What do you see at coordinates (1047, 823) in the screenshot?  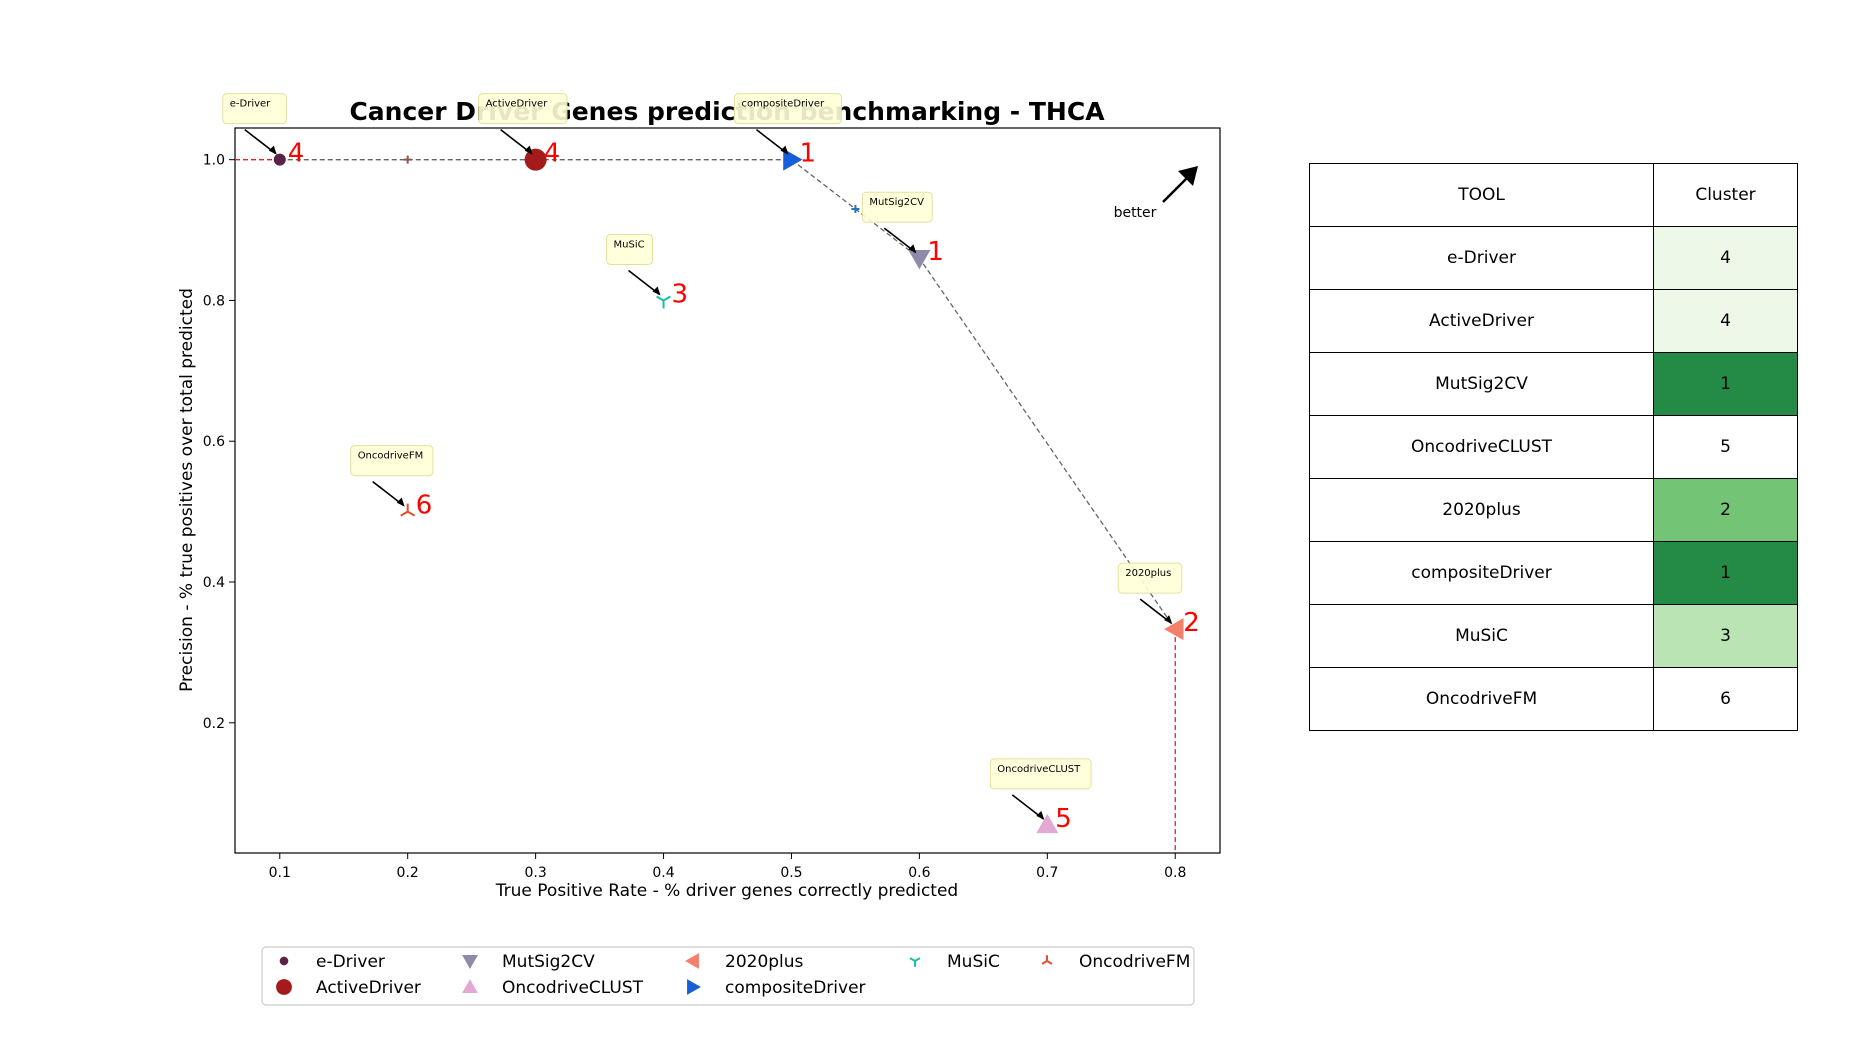 I see `point-oncodriveclust` at bounding box center [1047, 823].